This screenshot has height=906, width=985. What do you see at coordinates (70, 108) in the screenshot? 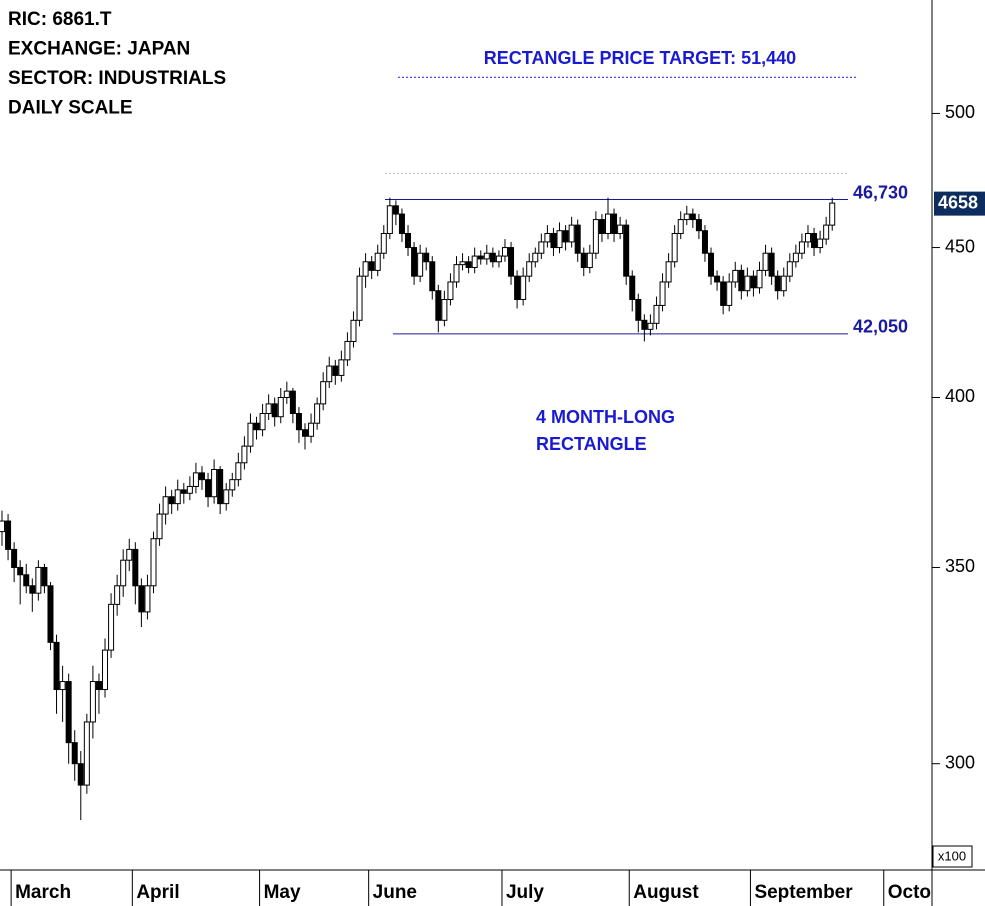
I see `info-line: DAILY SCALE` at bounding box center [70, 108].